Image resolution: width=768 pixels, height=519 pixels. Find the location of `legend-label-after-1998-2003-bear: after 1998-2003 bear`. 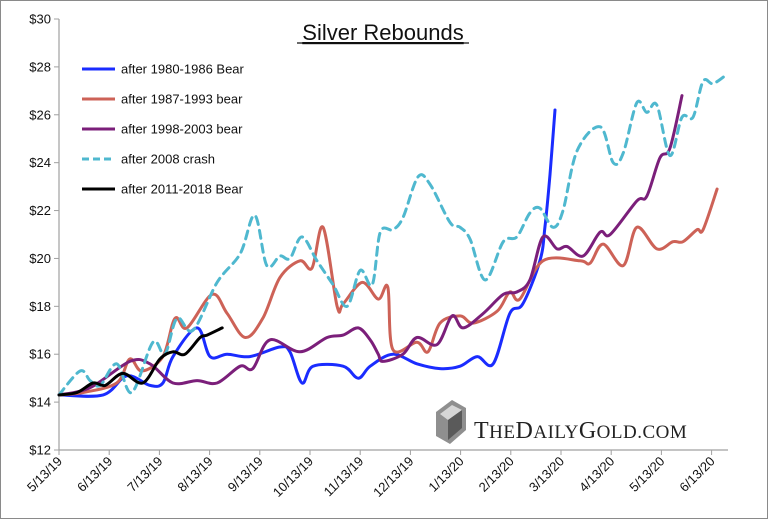

legend-label-after-1998-2003-bear: after 1998-2003 bear is located at coordinates (182, 129).